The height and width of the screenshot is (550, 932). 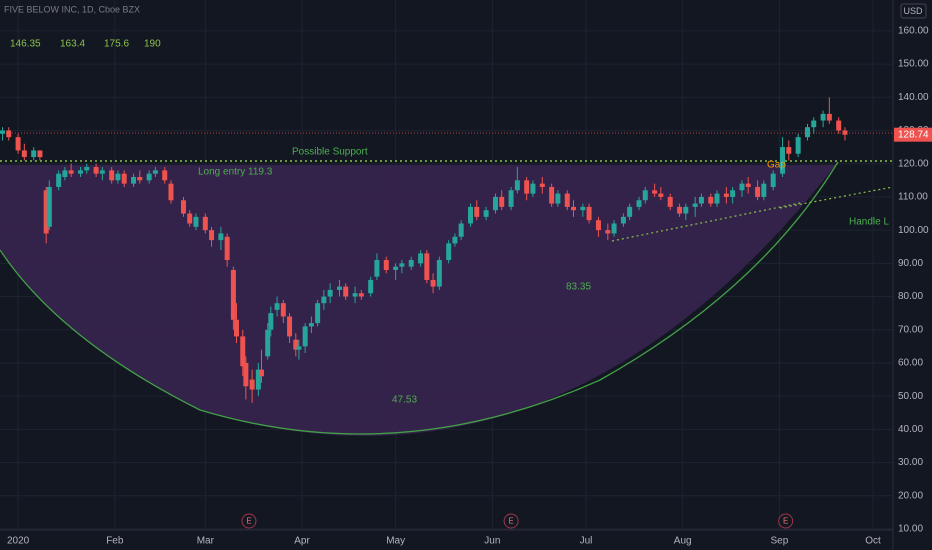 What do you see at coordinates (404, 400) in the screenshot?
I see `annotation: 47.53` at bounding box center [404, 400].